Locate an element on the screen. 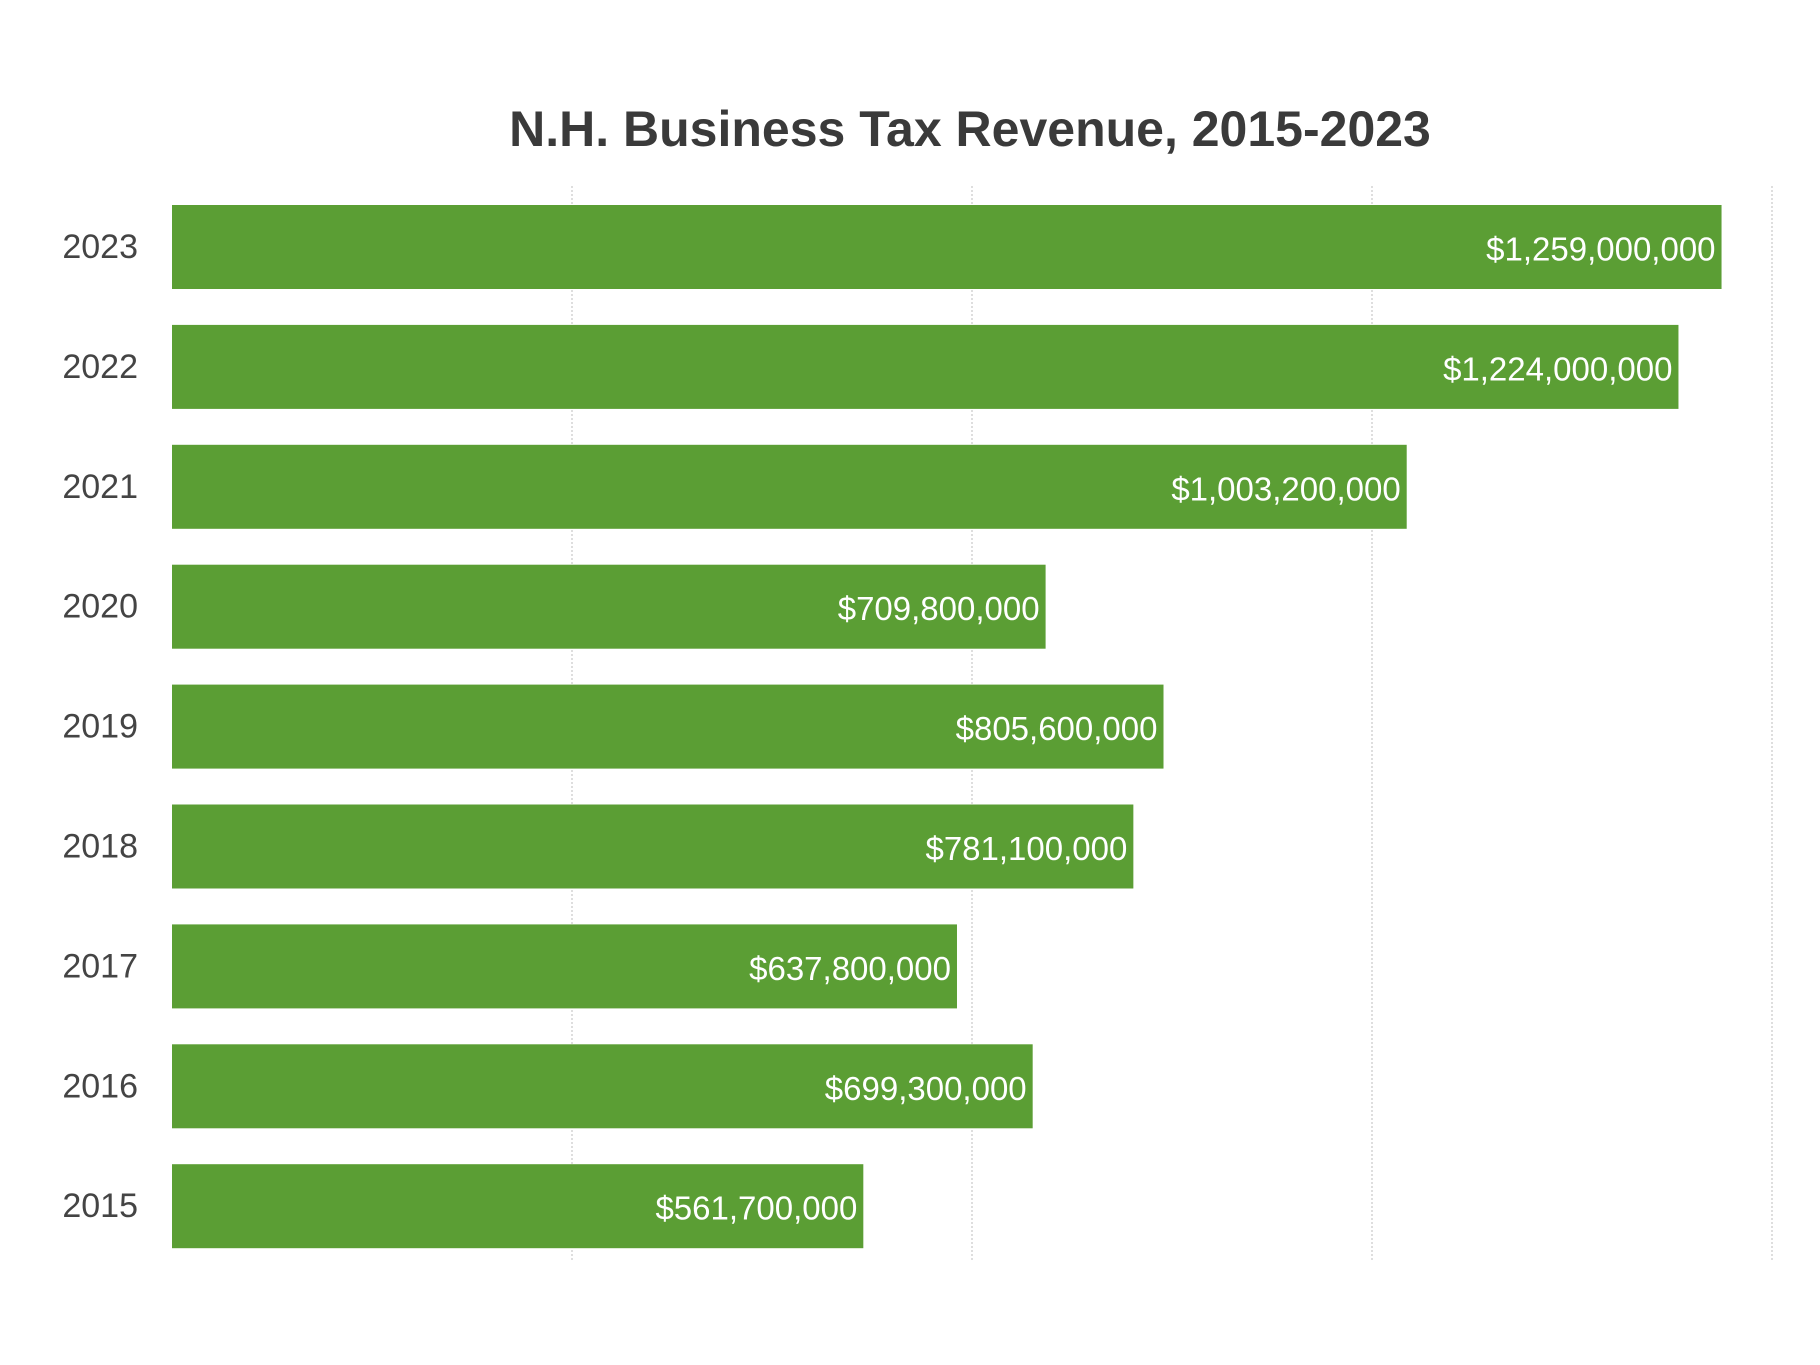 The height and width of the screenshot is (1365, 1820). category-label-2023: 2023 is located at coordinates (100, 247).